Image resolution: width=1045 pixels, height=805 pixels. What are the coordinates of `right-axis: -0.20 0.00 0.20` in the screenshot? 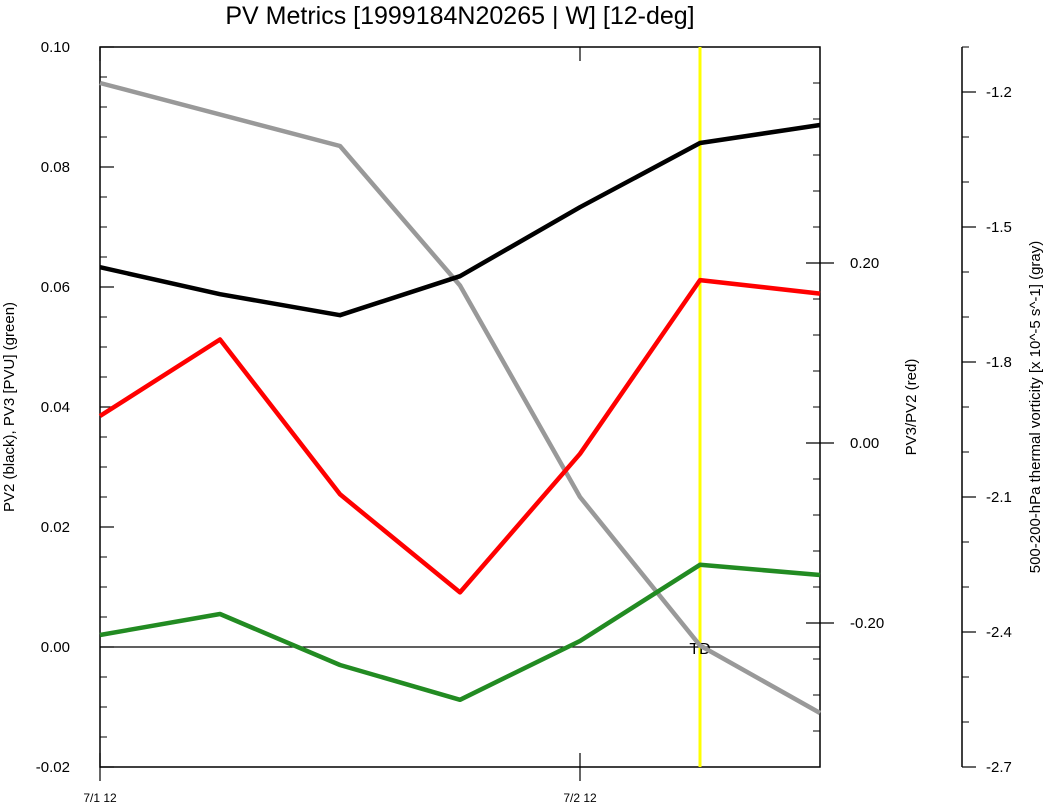 It's located at (845, 407).